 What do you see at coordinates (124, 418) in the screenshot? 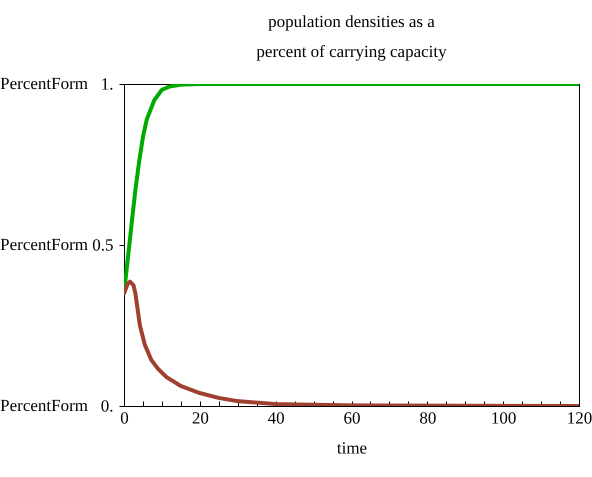
I see `x-tick-label: 0` at bounding box center [124, 418].